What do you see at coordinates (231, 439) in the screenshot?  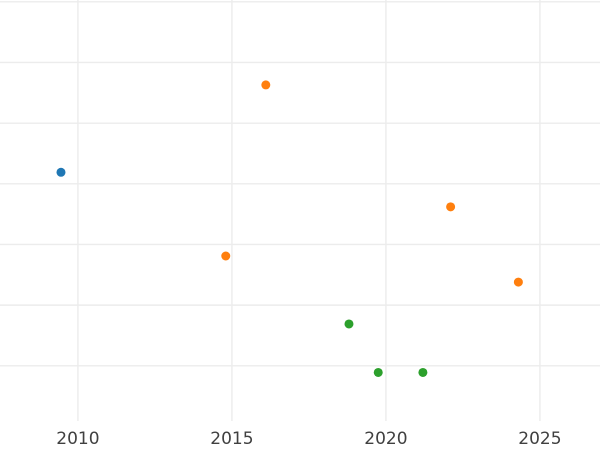 I see `x-tick-label: 2015` at bounding box center [231, 439].